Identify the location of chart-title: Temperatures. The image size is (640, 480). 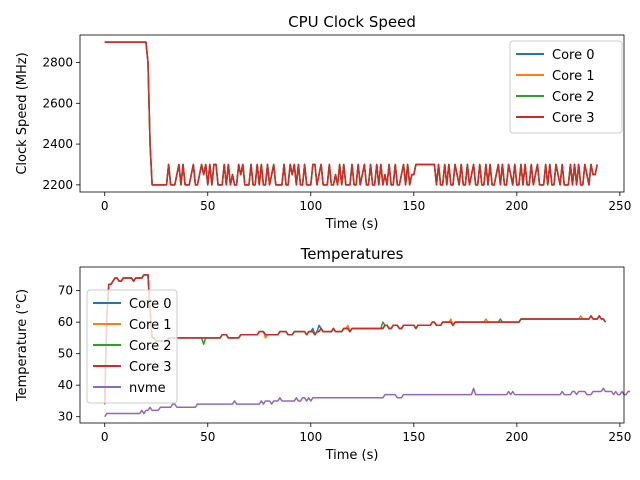
(352, 254).